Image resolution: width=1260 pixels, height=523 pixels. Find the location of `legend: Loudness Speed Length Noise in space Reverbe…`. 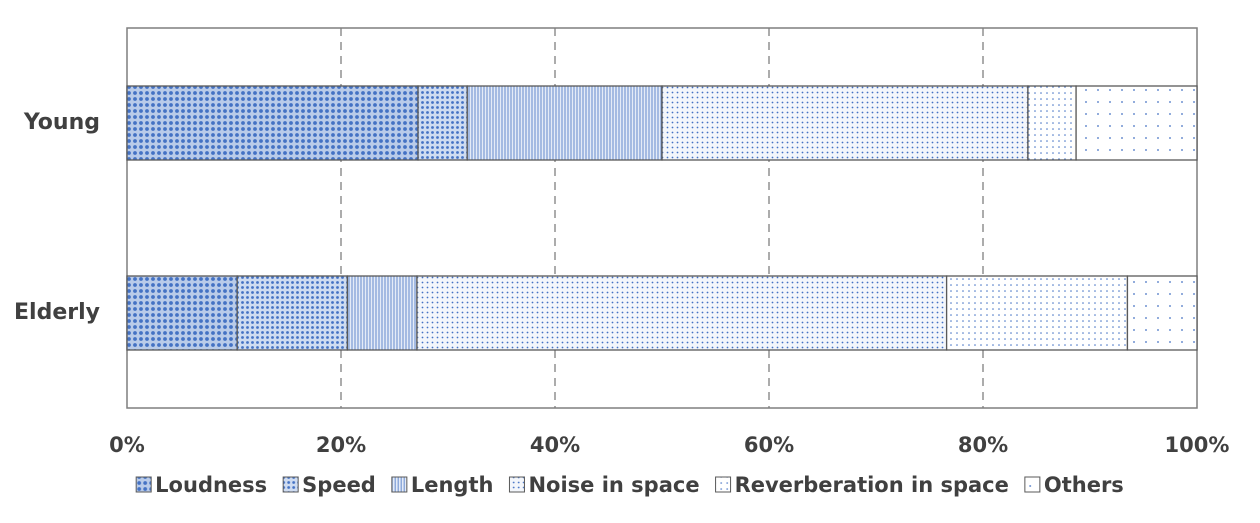

legend: Loudness Speed Length Noise in space Reverbe… is located at coordinates (629, 485).